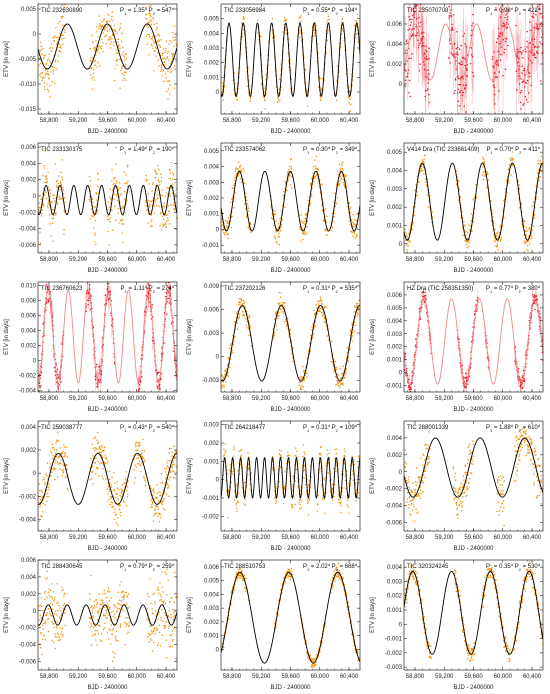 The height and width of the screenshot is (694, 550). What do you see at coordinates (473, 271) in the screenshot?
I see `x-axis-label: BJD - 2400000` at bounding box center [473, 271].